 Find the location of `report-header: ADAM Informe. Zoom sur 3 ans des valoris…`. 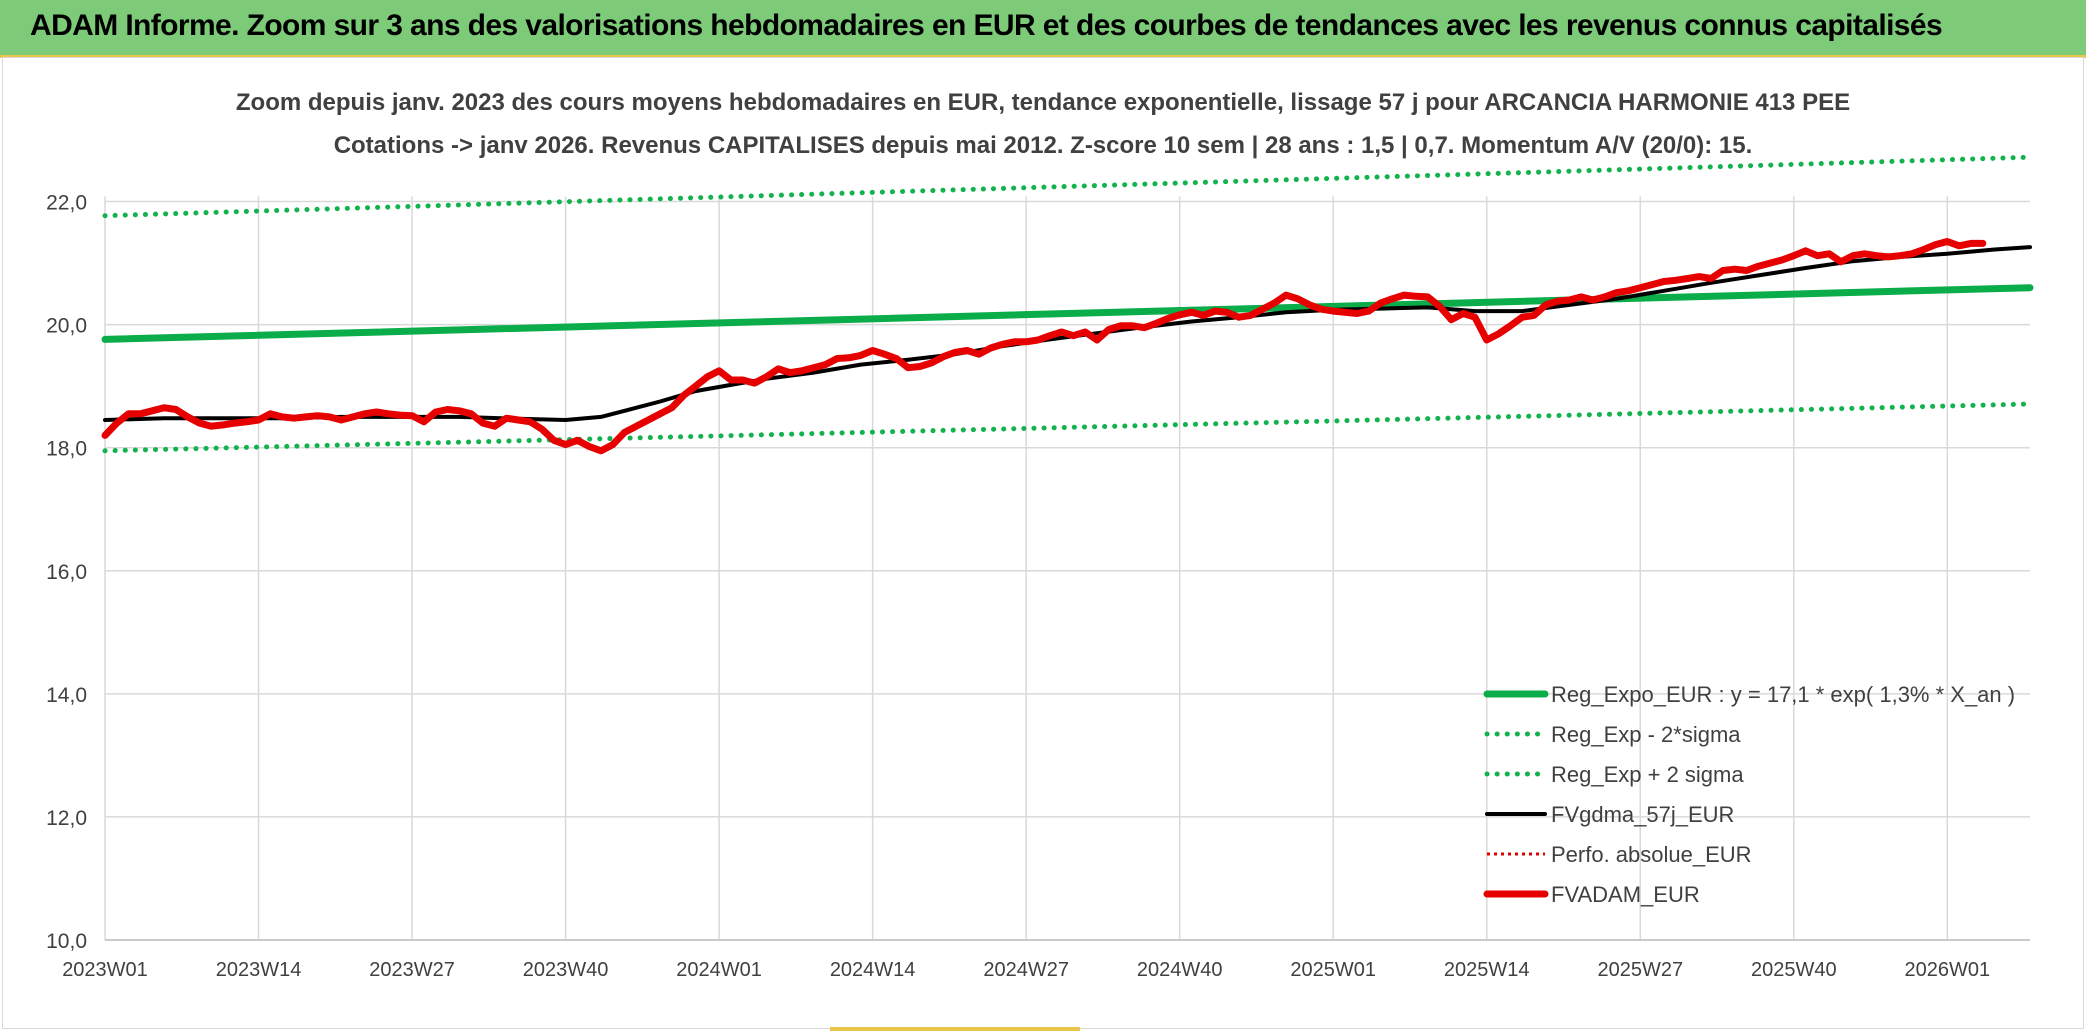

report-header: ADAM Informe. Zoom sur 3 ans des valoris… is located at coordinates (1043, 28).